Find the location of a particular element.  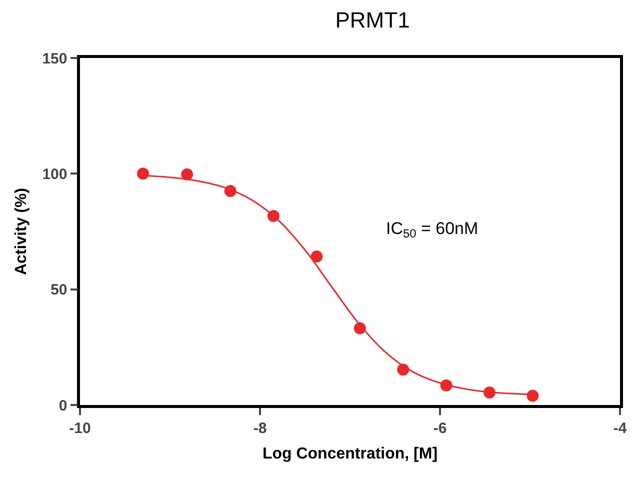

annotation: IC$_{50}$ = 60nM is located at coordinates (432, 230).